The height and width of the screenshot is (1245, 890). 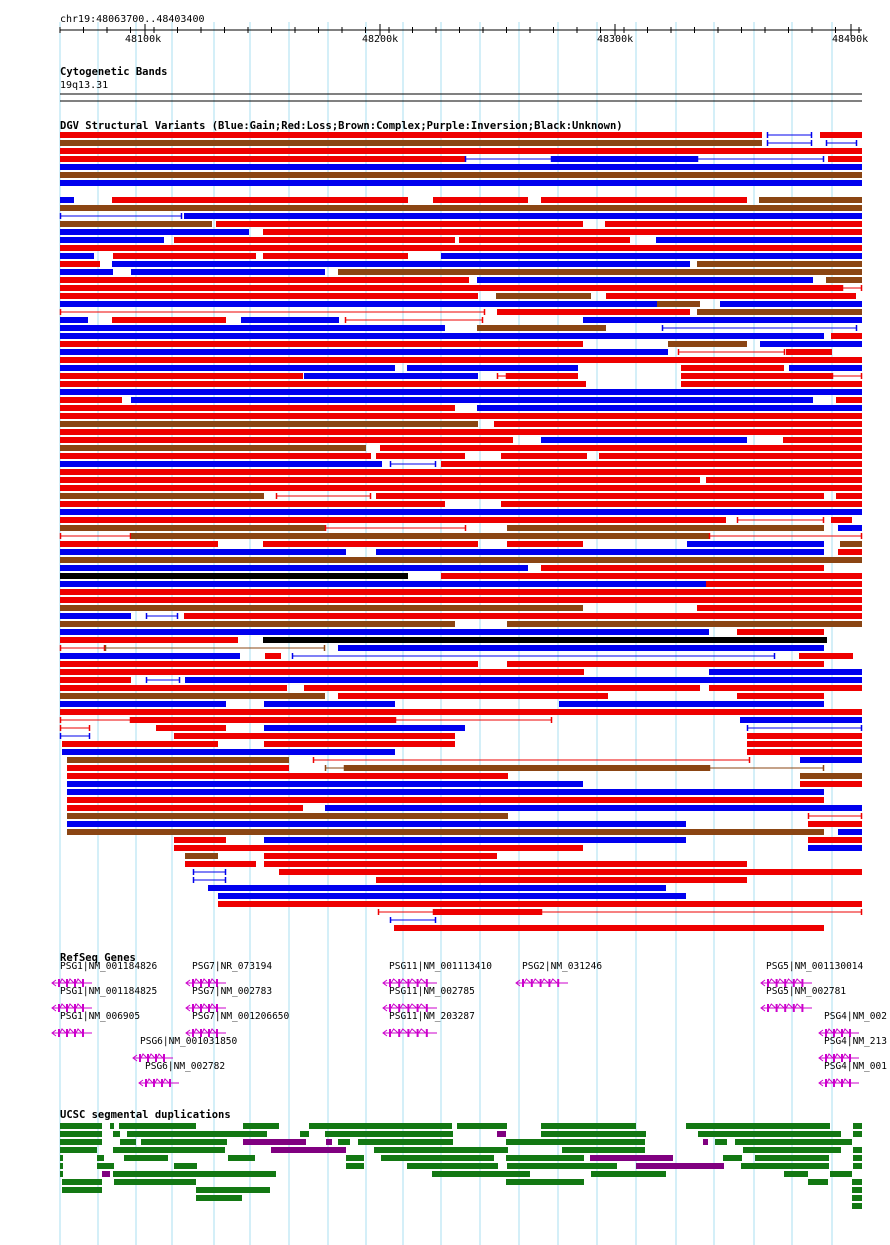 What do you see at coordinates (145, 1115) in the screenshot?
I see `segdup-track-title: UCSC segmental duplications` at bounding box center [145, 1115].